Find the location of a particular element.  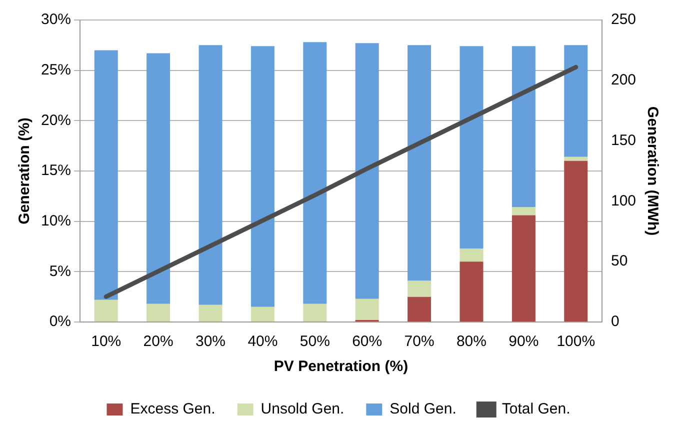

y2-tick-label: 100 is located at coordinates (623, 201).